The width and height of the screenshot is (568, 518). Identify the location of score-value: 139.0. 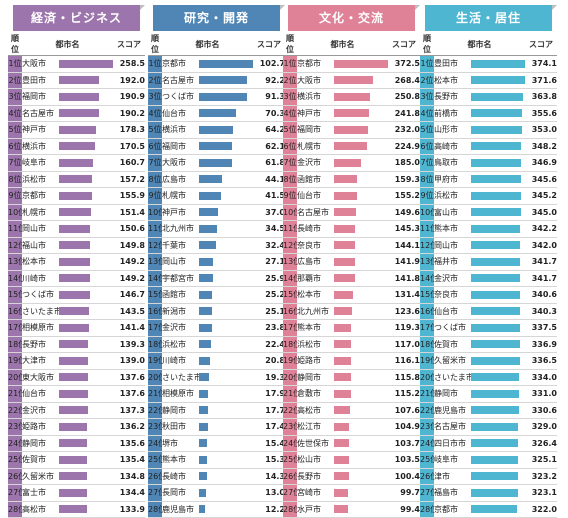
(129, 361).